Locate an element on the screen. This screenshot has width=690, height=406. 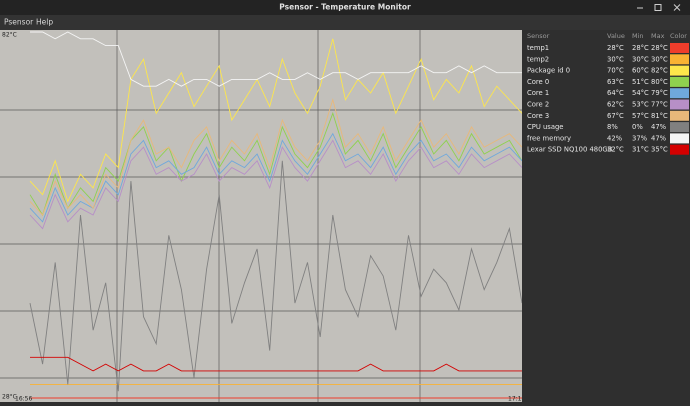
window-controls is located at coordinates (659, 7).